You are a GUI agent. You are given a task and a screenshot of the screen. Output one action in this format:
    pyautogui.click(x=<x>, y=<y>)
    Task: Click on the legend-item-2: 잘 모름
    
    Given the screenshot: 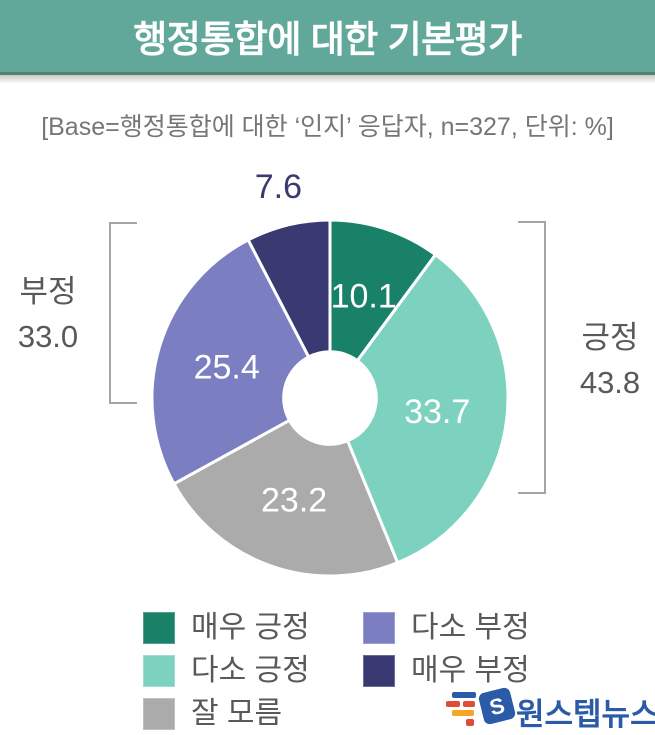 What is the action you would take?
    pyautogui.click(x=212, y=714)
    